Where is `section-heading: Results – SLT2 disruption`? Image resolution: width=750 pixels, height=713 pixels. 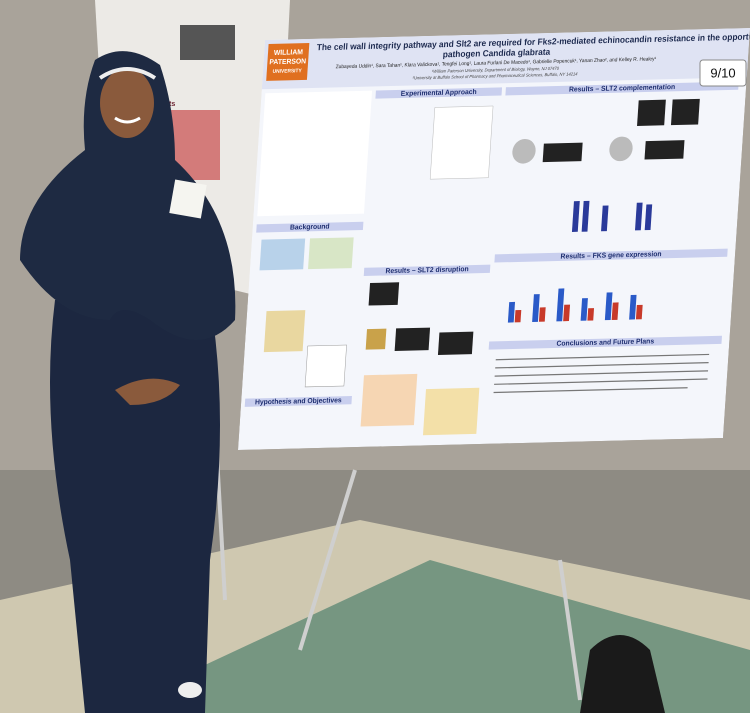
section-heading: Results – SLT2 disruption is located at coordinates (427, 270).